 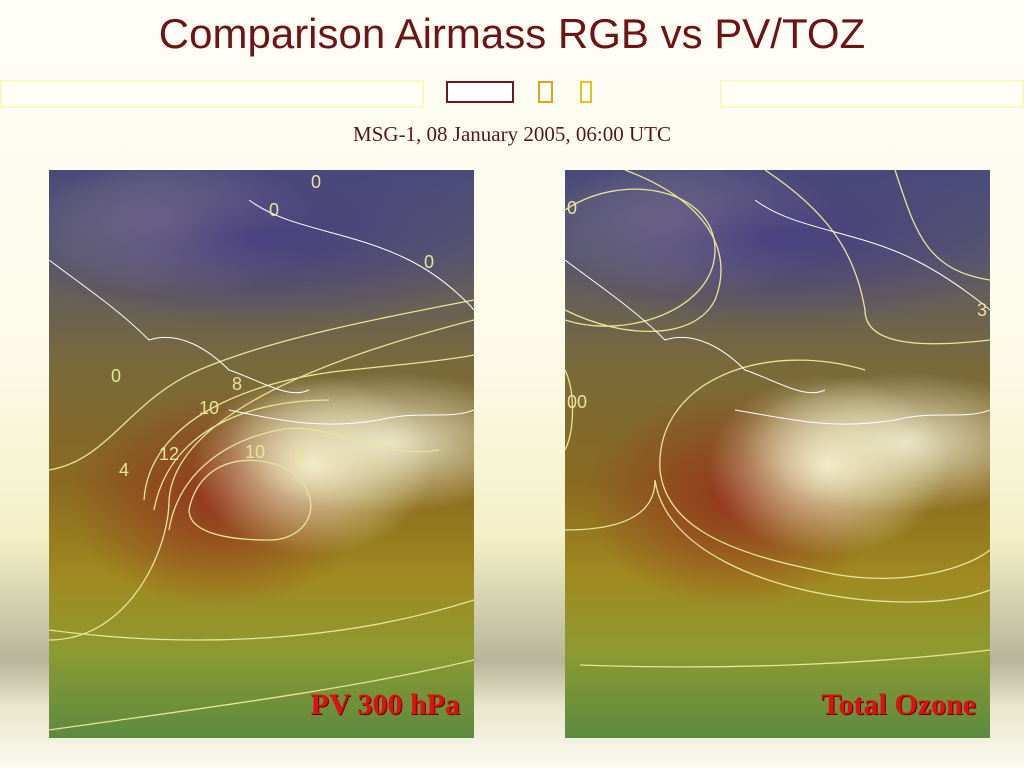 What do you see at coordinates (385, 704) in the screenshot?
I see `panel-label-pv: PV 300 hPa` at bounding box center [385, 704].